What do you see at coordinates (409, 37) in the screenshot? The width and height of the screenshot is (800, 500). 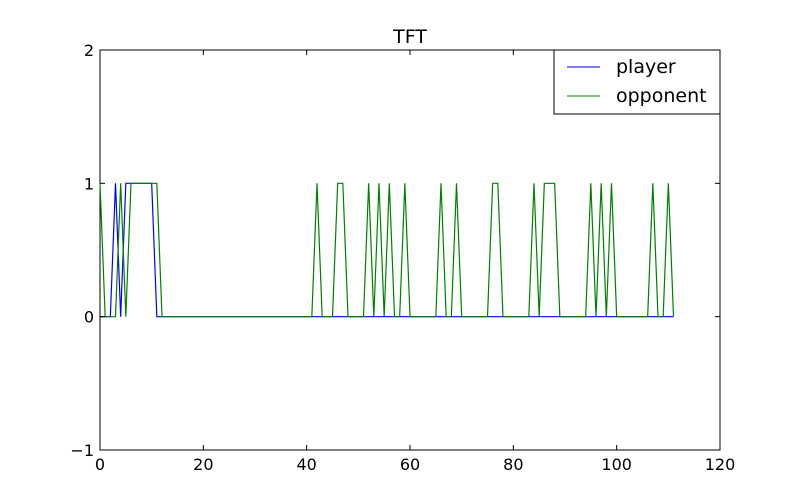 I see `chart-title: TFT` at bounding box center [409, 37].